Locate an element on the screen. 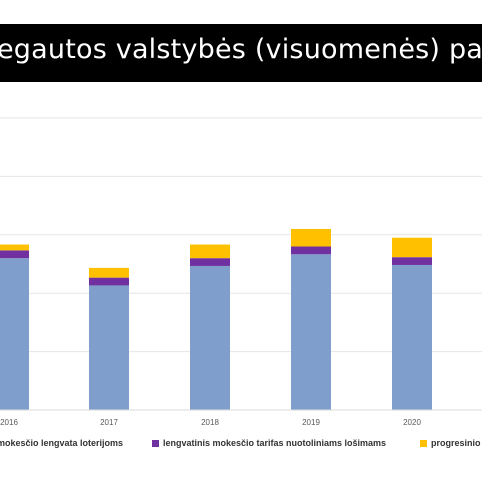 The width and height of the screenshot is (482, 482). x-tick-label: 2020 is located at coordinates (412, 422).